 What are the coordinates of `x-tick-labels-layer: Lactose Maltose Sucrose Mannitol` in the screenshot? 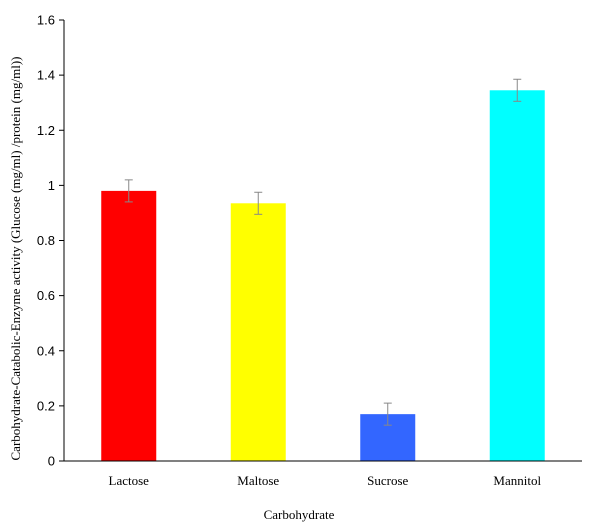 It's located at (325, 480).